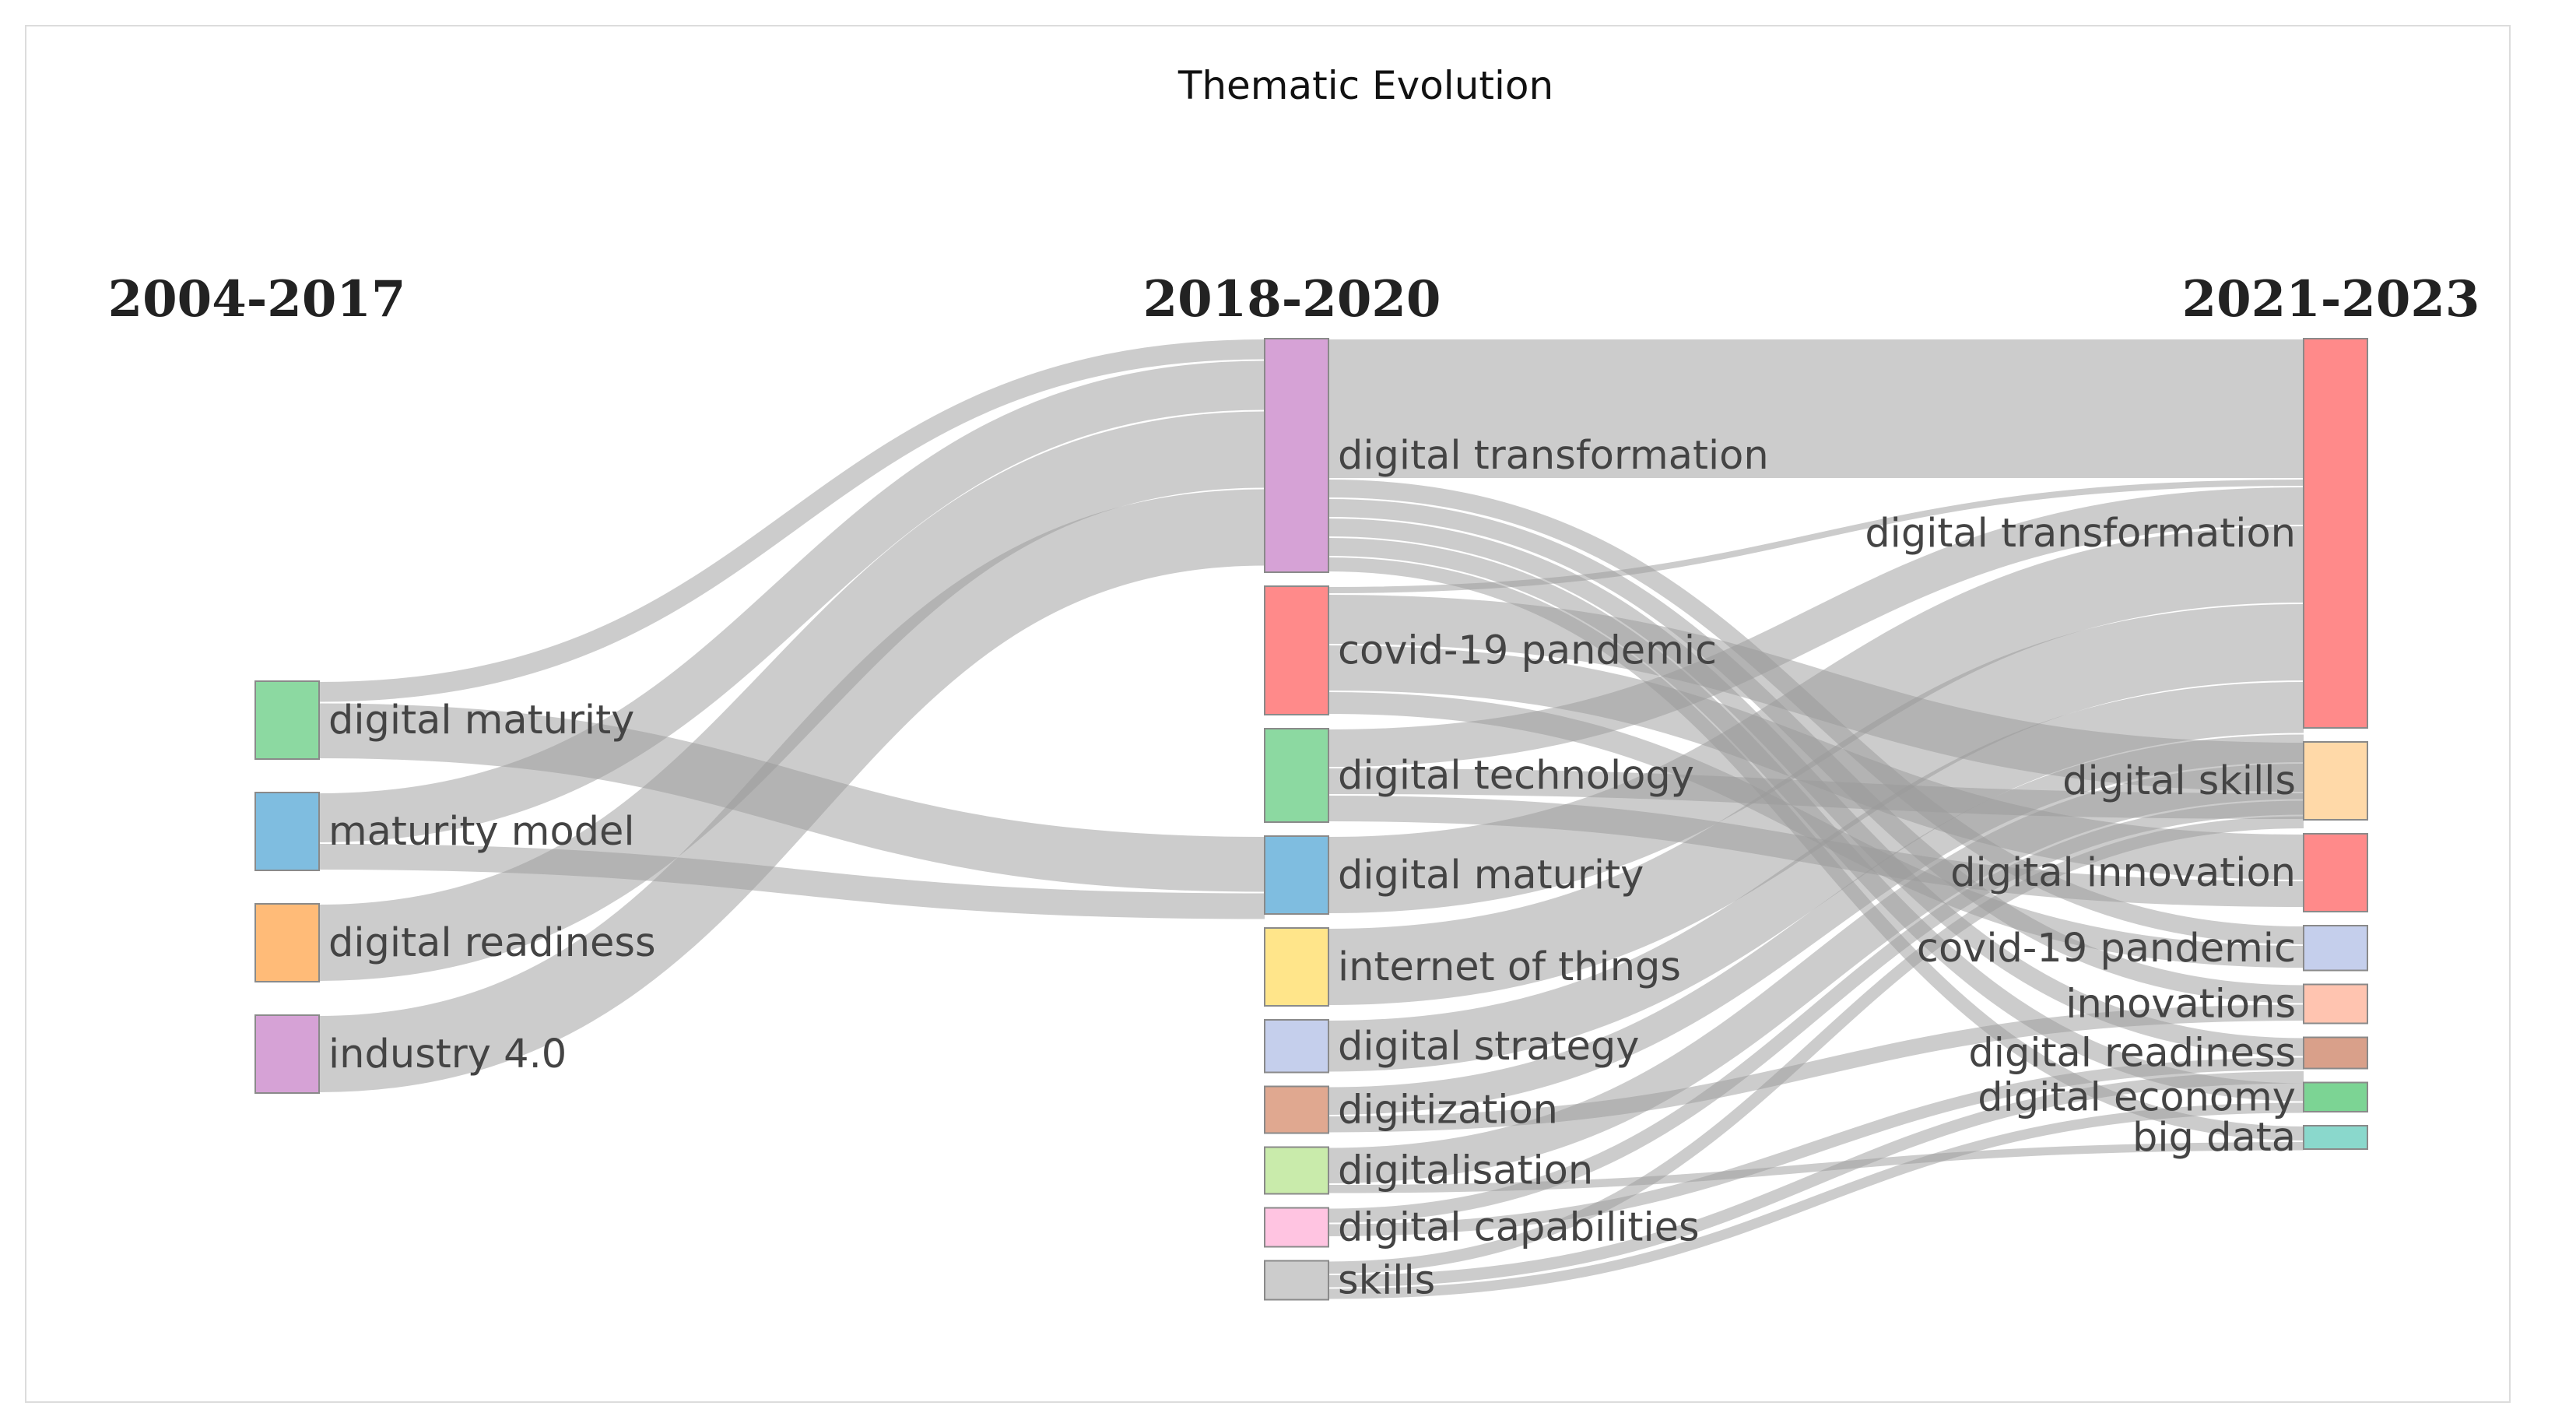 Image resolution: width=2576 pixels, height=1427 pixels. I want to click on flow-link-b_sk-to-c_dr, so click(1816, 1179).